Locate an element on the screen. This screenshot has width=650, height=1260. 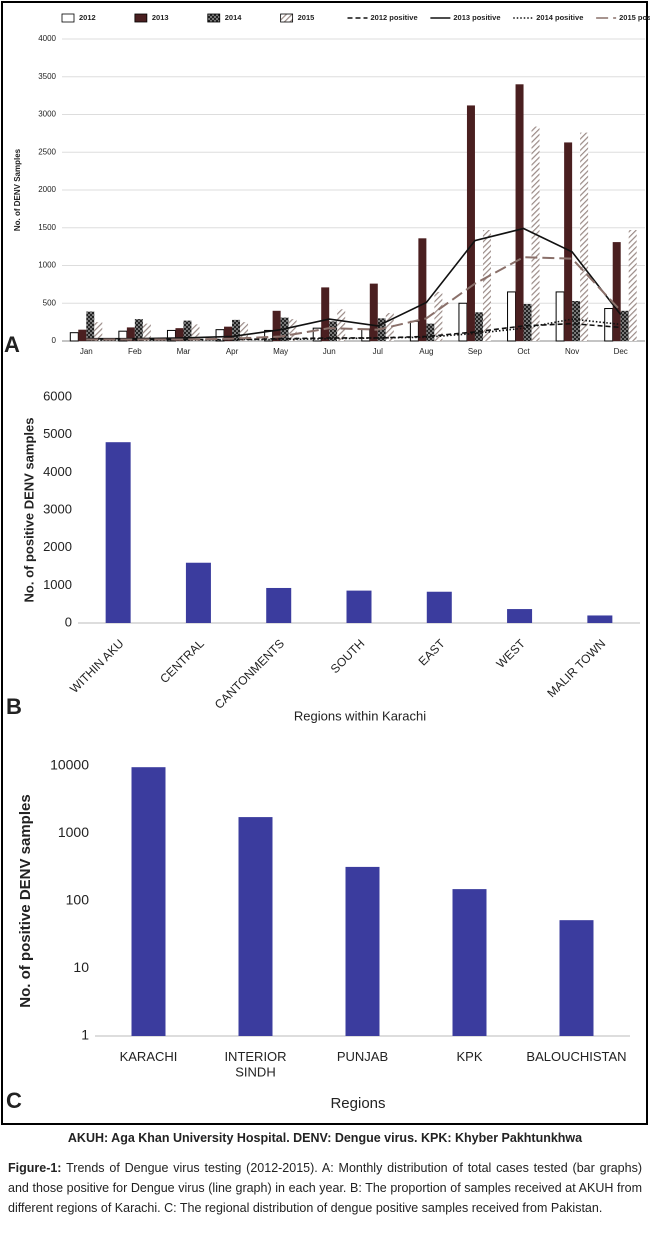
x-tick-label: Oct is located at coordinates (523, 351).